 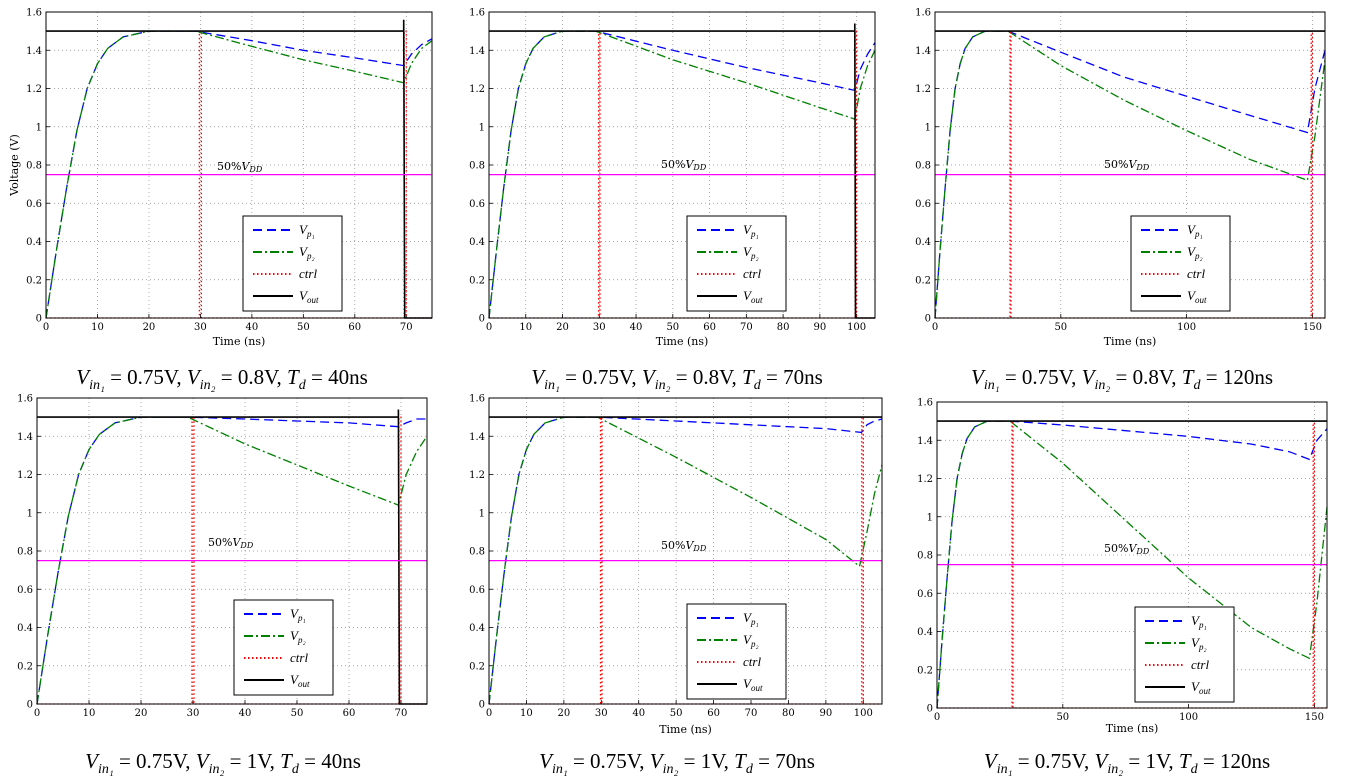 I want to click on panel-caption: Vin₁ = 0.75V, Vin₂ = 0.8V, Td = 70ns, so click(x=677, y=379).